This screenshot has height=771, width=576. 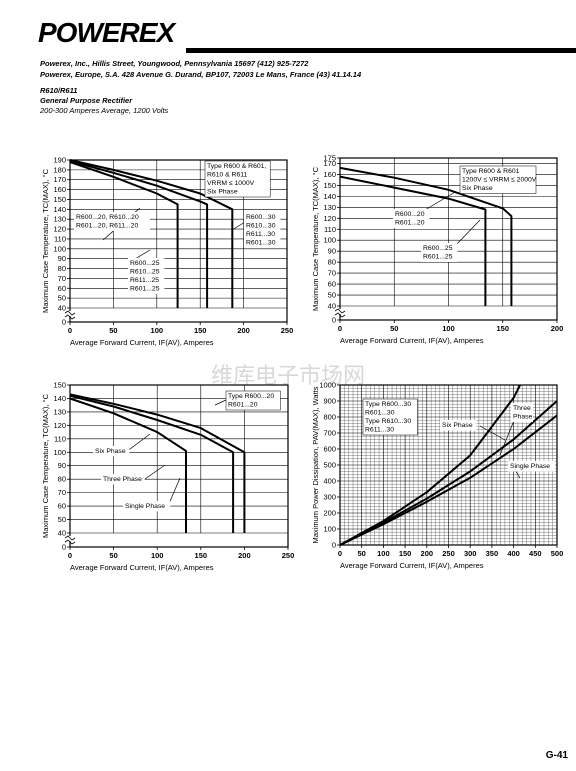 I want to click on annotation: R600...20, so click(x=410, y=214).